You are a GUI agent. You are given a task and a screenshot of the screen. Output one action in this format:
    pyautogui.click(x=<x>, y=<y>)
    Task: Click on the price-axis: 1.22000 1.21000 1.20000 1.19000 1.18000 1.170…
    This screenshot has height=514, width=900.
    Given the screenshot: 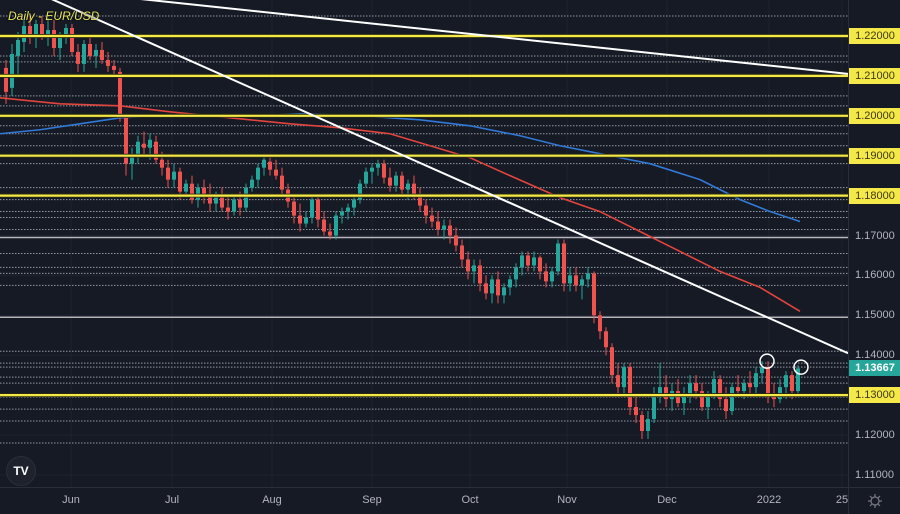 What is the action you would take?
    pyautogui.click(x=874, y=243)
    